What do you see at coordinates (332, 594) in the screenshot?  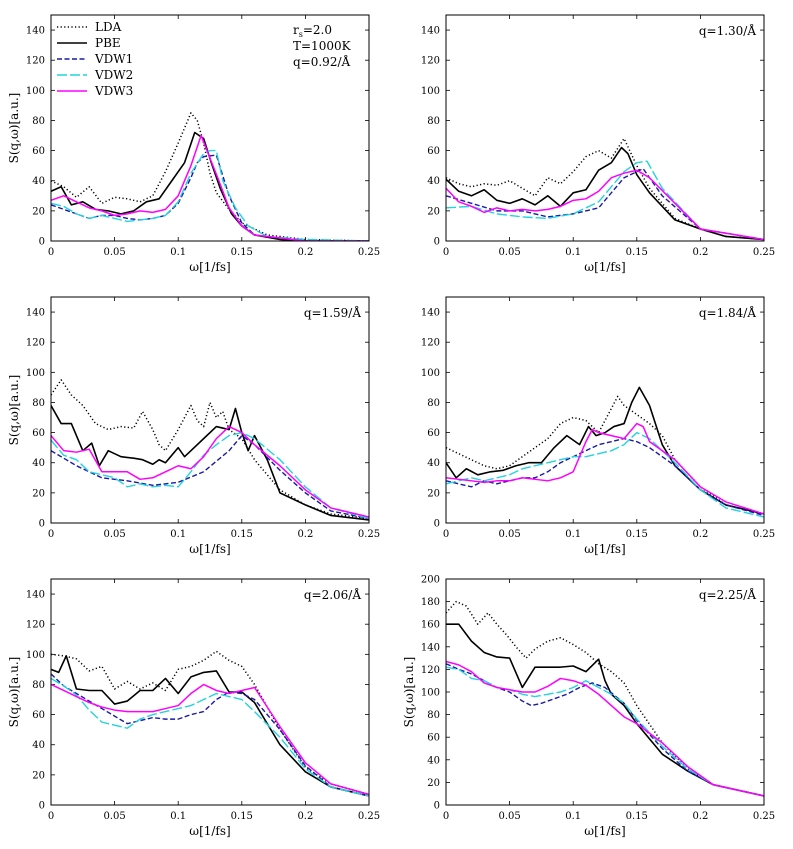 I see `q-annotation: q=2.06/Å` at bounding box center [332, 594].